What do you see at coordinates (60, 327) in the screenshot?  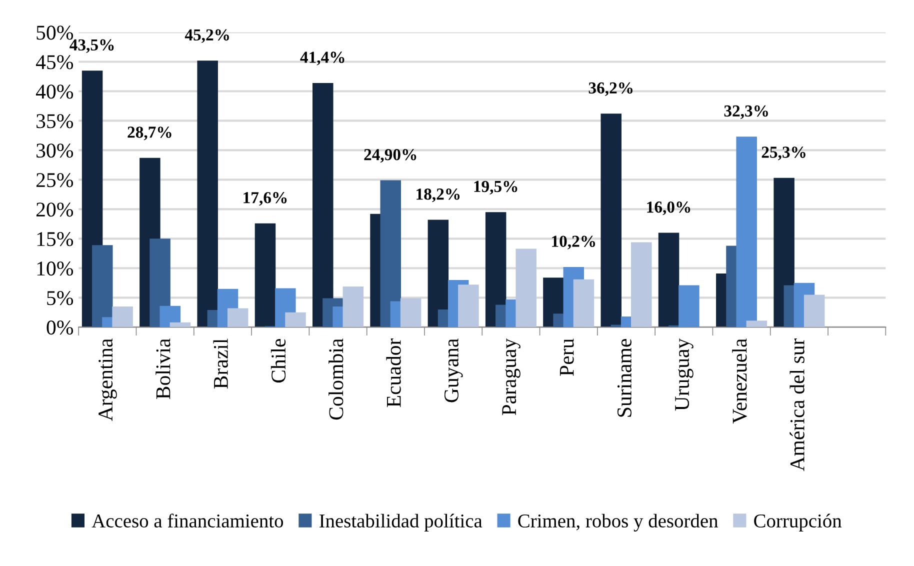 I see `y-tick-label: 0%` at bounding box center [60, 327].